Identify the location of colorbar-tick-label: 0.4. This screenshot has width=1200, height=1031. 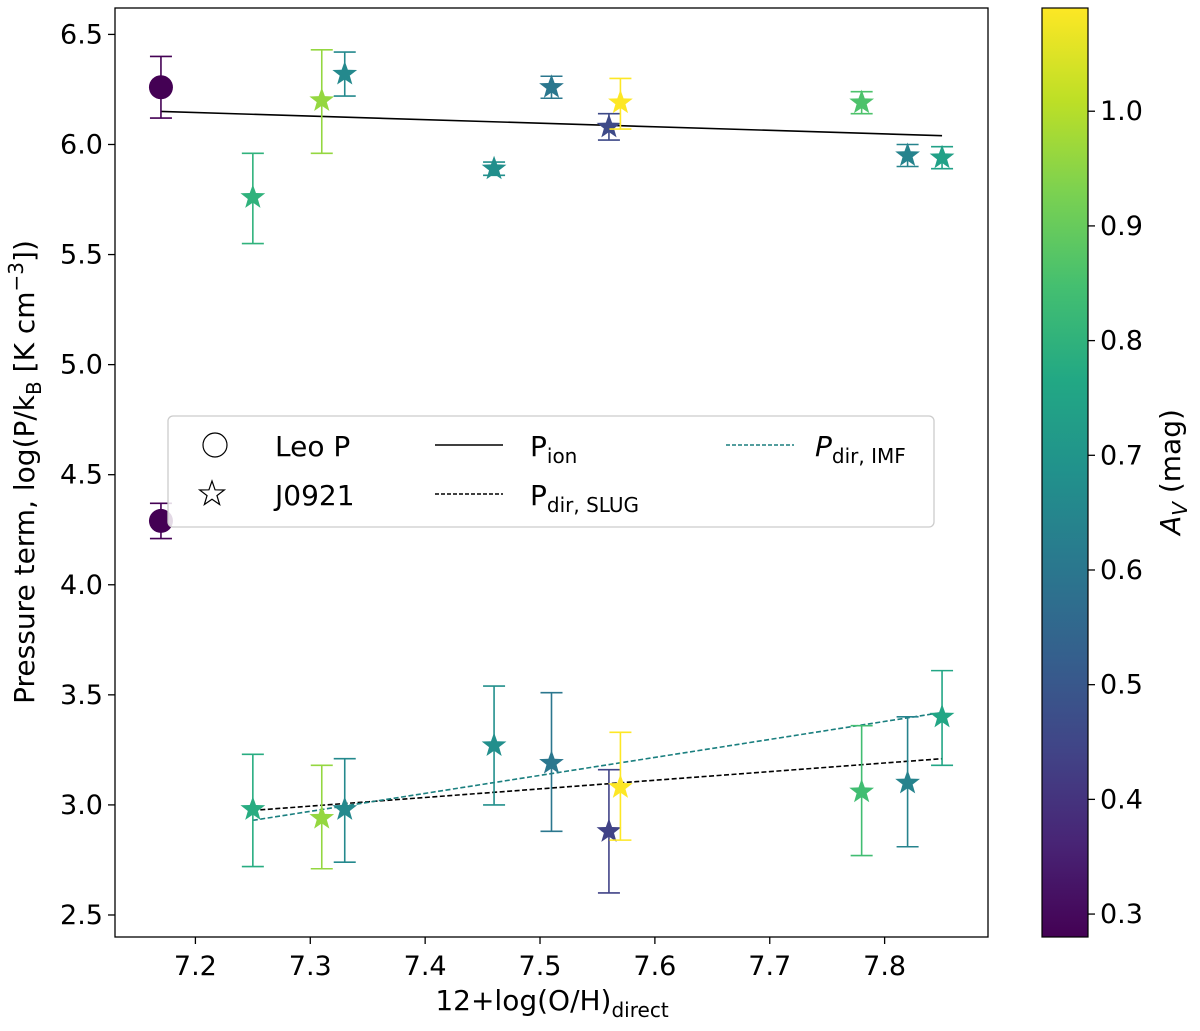
(1121, 799).